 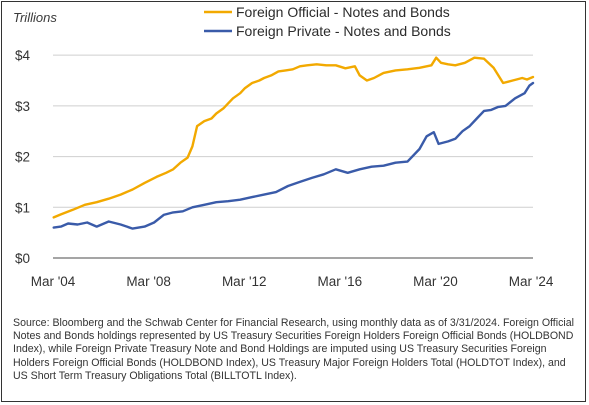 What do you see at coordinates (148, 281) in the screenshot?
I see `x-tick-label: Mar '08` at bounding box center [148, 281].